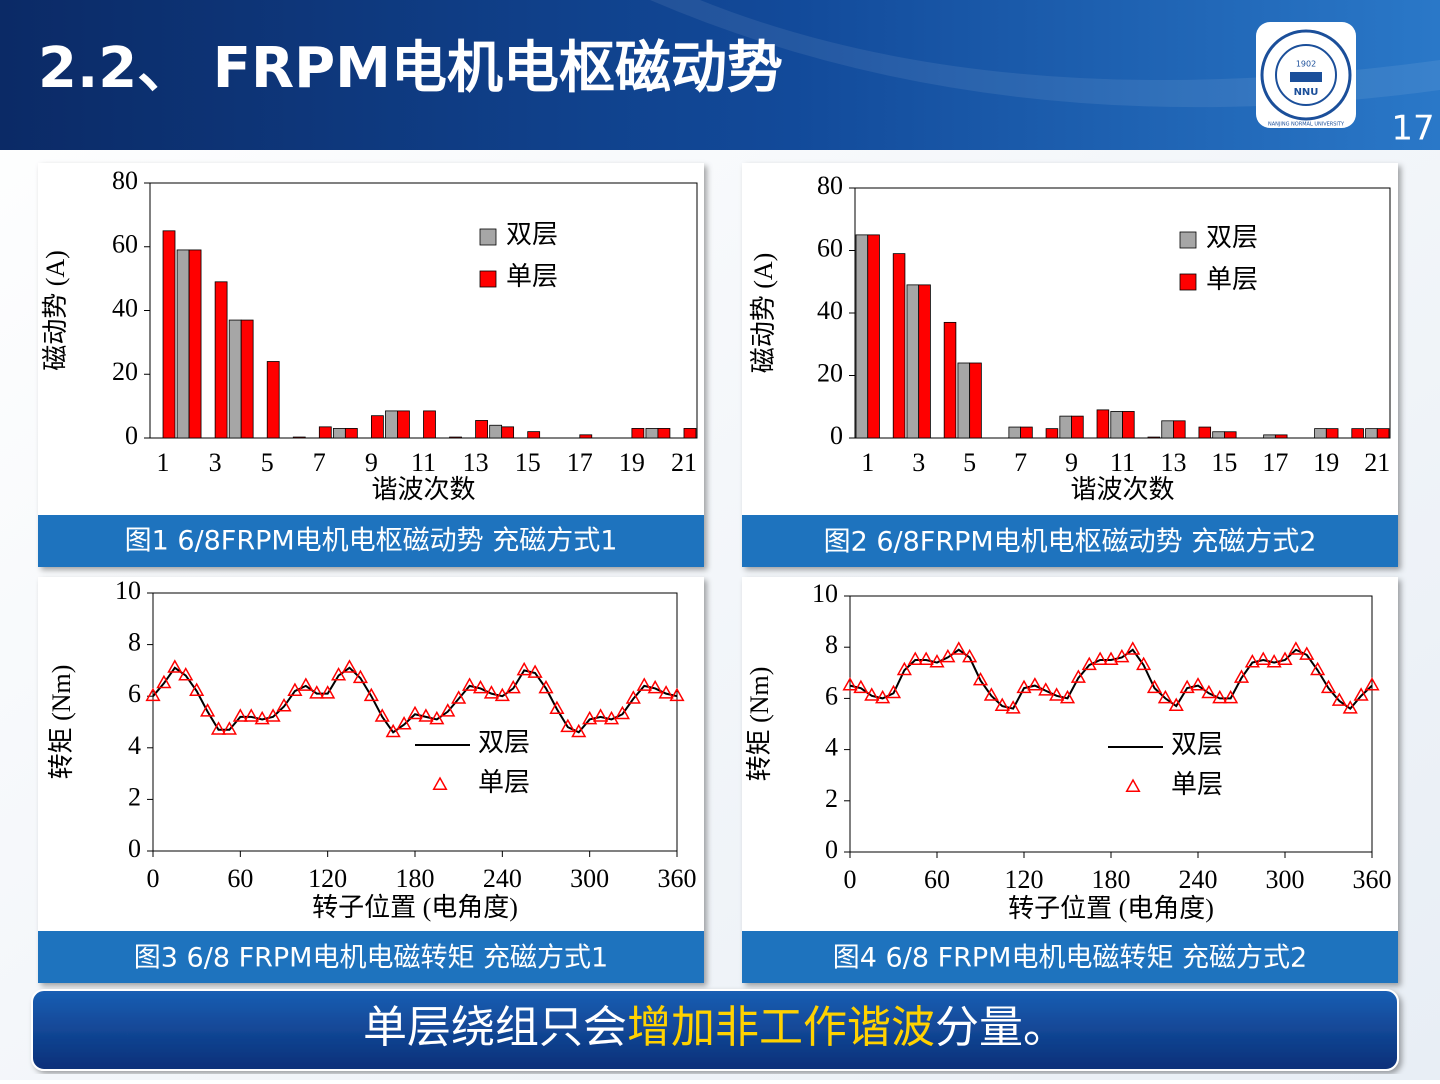  Describe the element at coordinates (1173, 462) in the screenshot. I see `x-tick-label: 13` at that location.